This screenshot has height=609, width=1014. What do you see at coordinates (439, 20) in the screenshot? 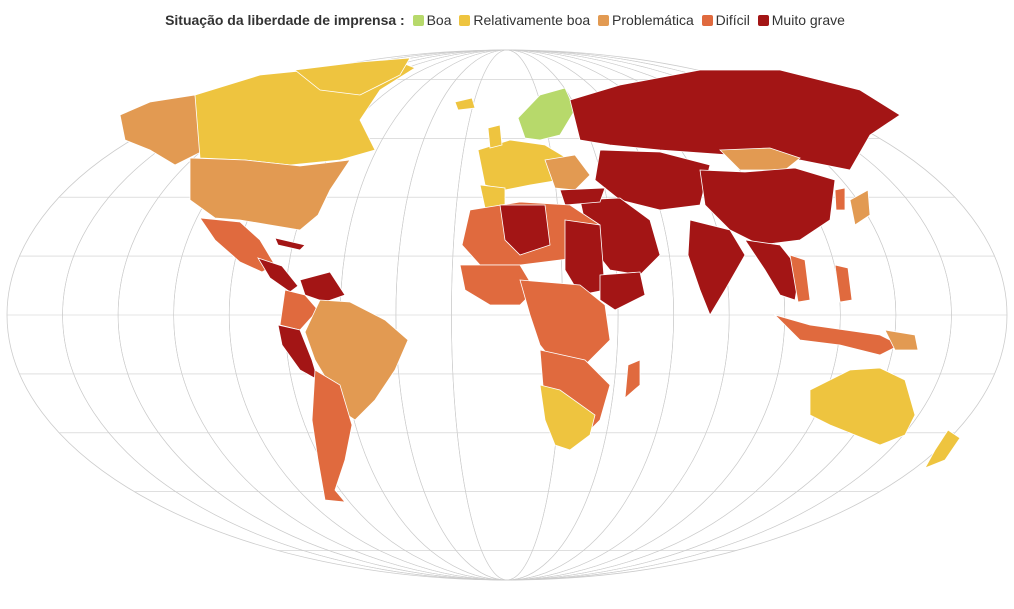
I see `legend-label-boa: Boa` at bounding box center [439, 20].